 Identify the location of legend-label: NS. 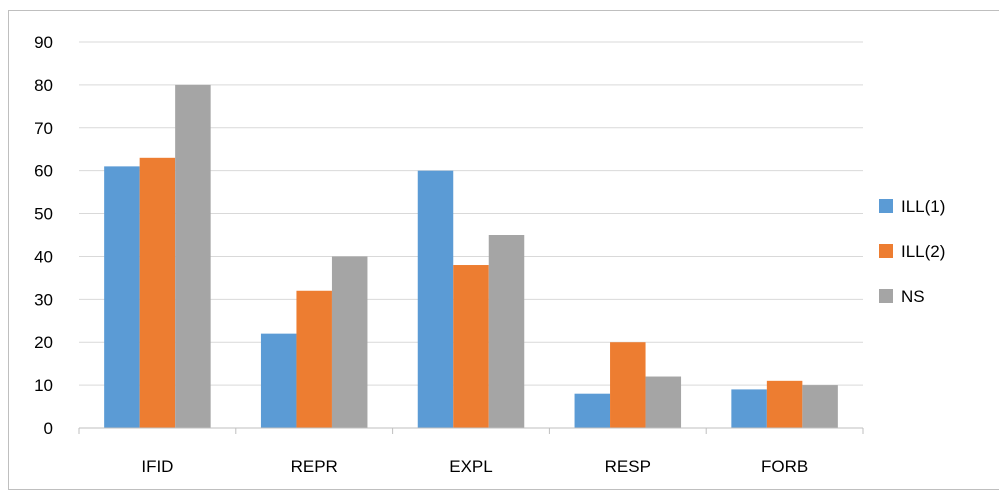
(913, 296).